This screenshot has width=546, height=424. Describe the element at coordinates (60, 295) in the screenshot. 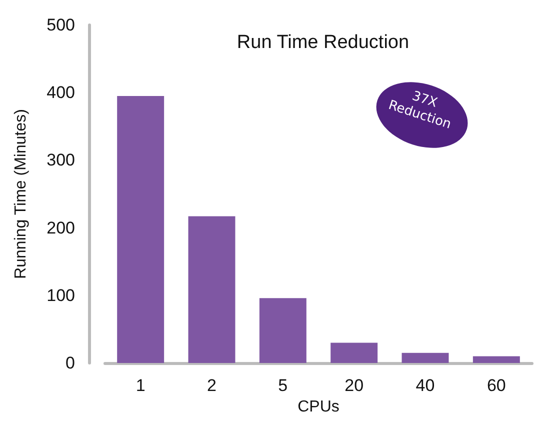

I see `y-tick-label: 100` at that location.